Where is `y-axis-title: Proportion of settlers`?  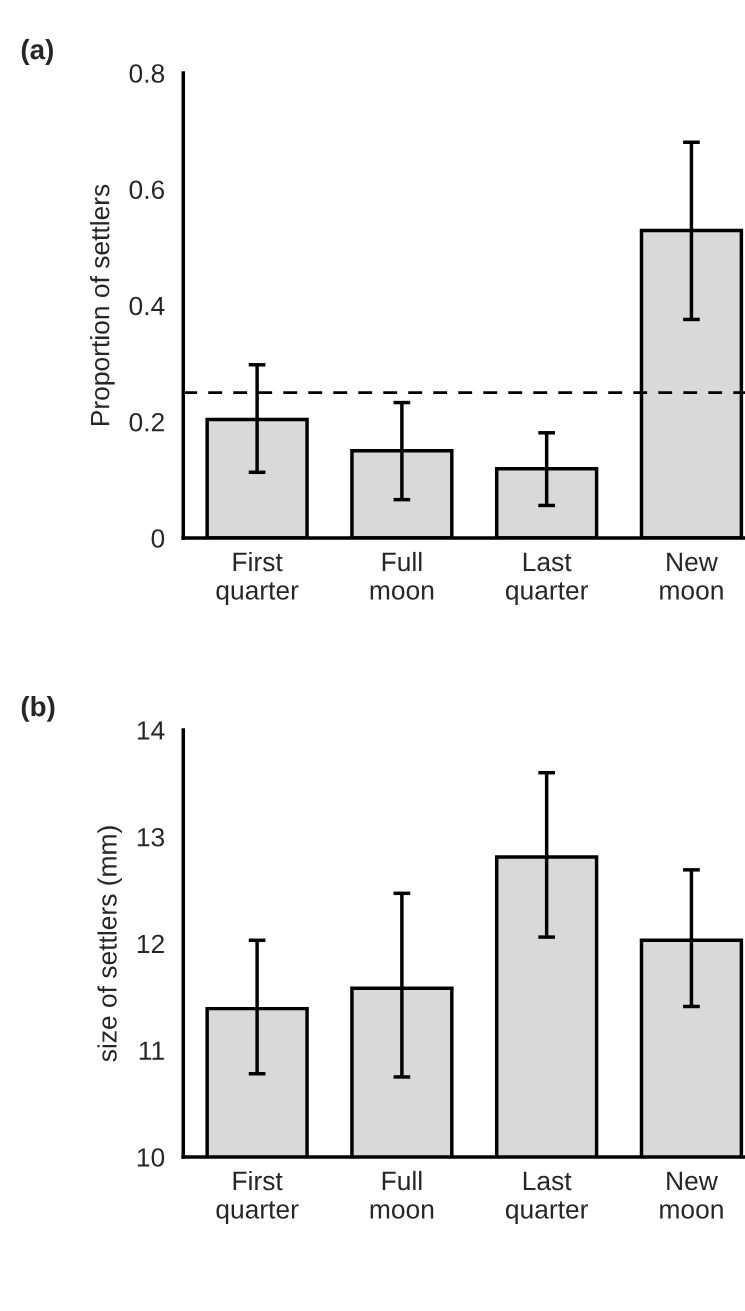 y-axis-title: Proportion of settlers is located at coordinates (102, 305).